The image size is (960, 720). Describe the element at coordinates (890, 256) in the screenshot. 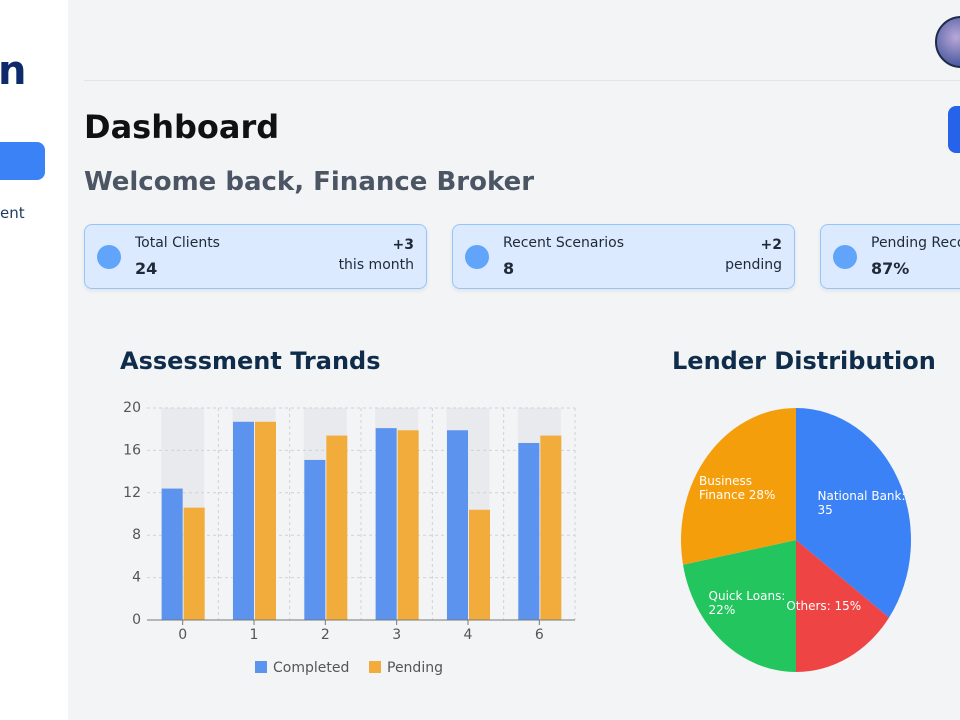

I see `stat-card: Pending Reco 87%` at that location.